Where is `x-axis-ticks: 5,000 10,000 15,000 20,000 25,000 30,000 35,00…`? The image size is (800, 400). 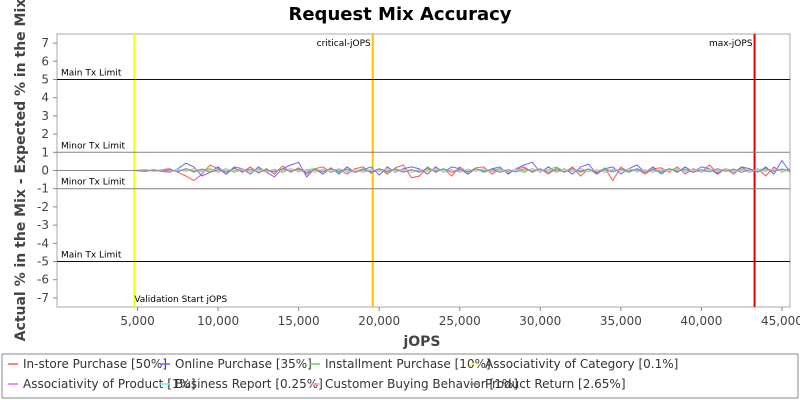
x-axis-ticks: 5,000 10,000 15,000 20,000 25,000 30,000 35,00… is located at coordinates (460, 317).